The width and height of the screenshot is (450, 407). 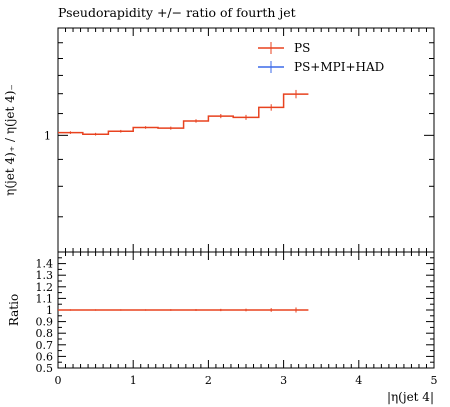 I want to click on x-axis-label: |η(jet 4|, so click(x=410, y=397).